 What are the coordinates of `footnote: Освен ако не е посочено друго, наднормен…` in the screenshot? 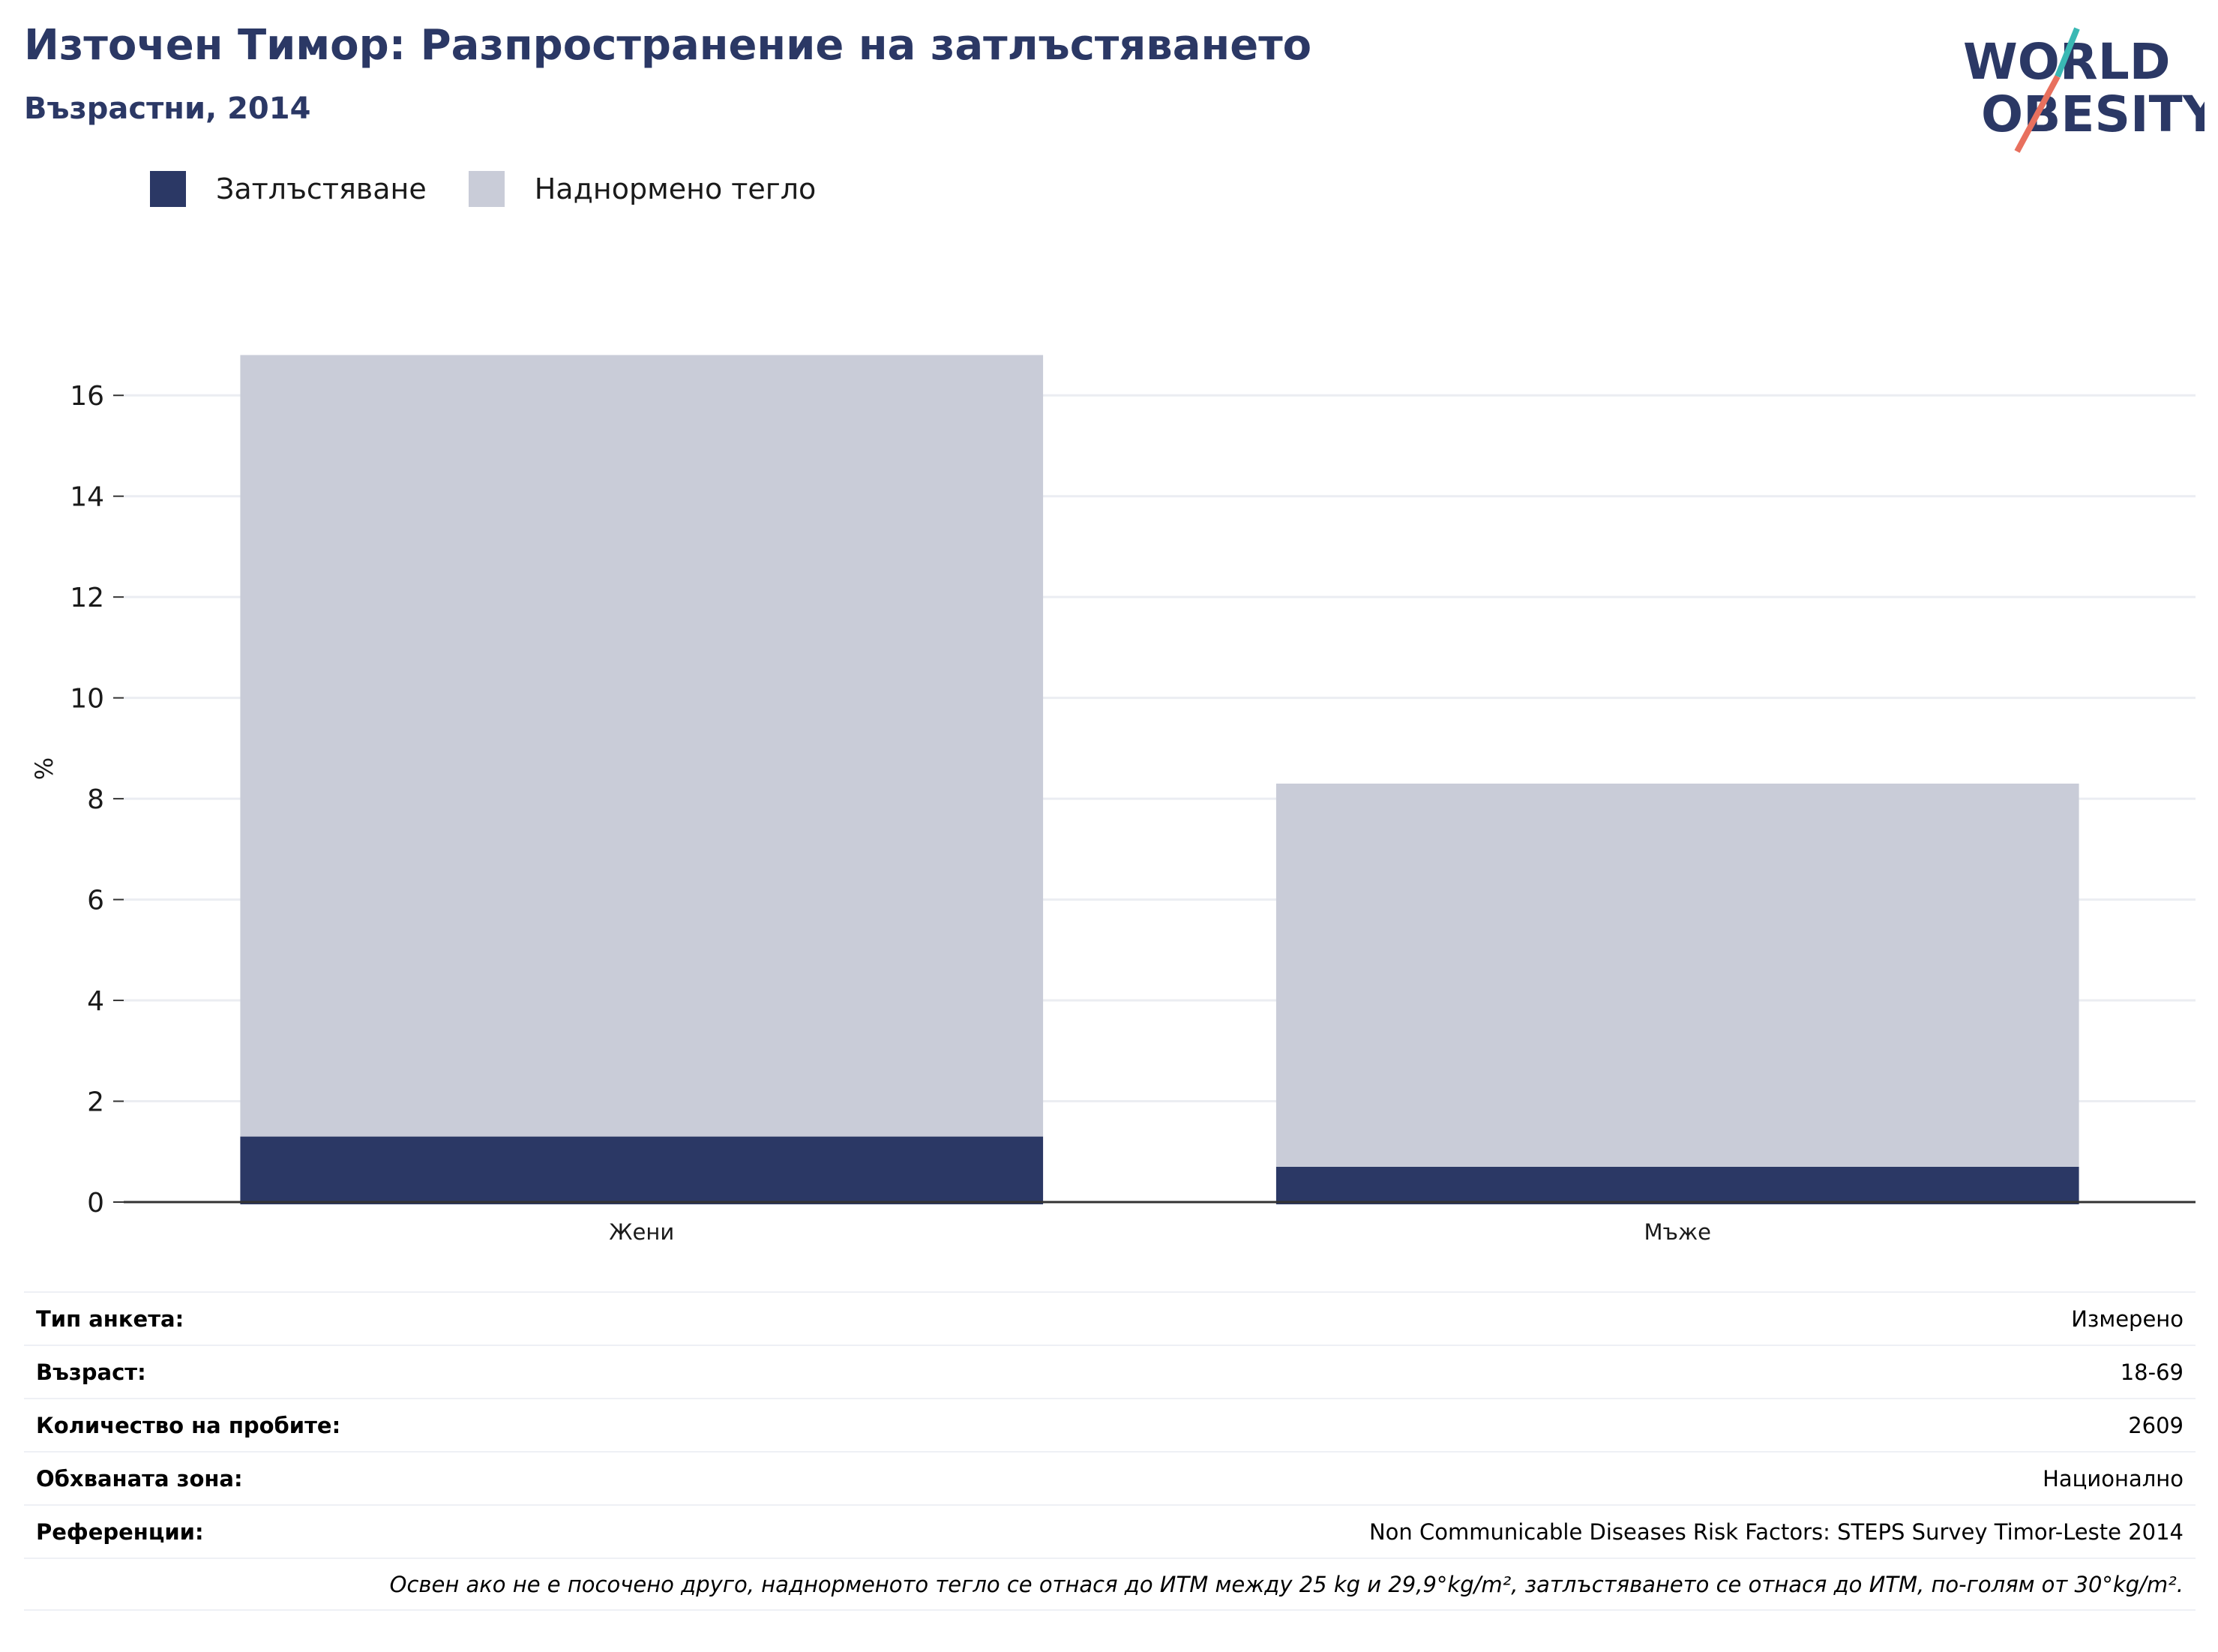 It's located at (1286, 1584).